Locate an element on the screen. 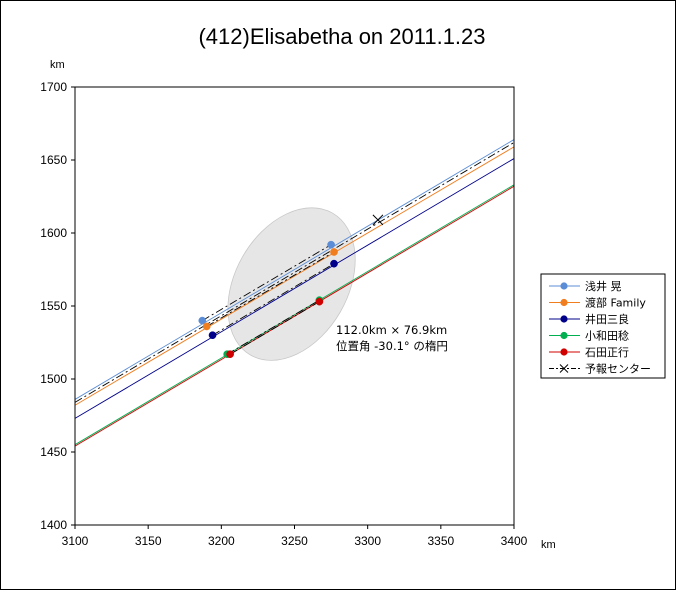  legend-box is located at coordinates (603, 326).